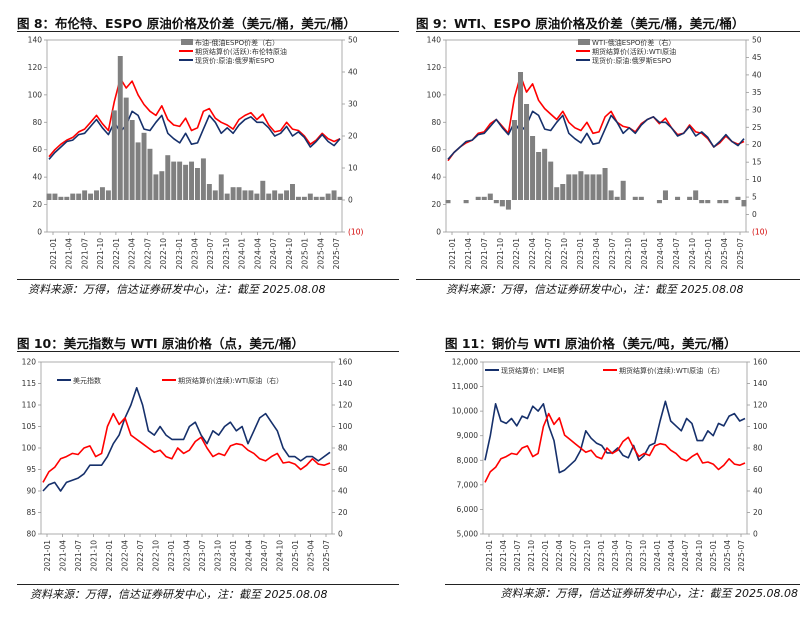  Describe the element at coordinates (343, 448) in the screenshot. I see `y-right-tick-label: 80` at that location.